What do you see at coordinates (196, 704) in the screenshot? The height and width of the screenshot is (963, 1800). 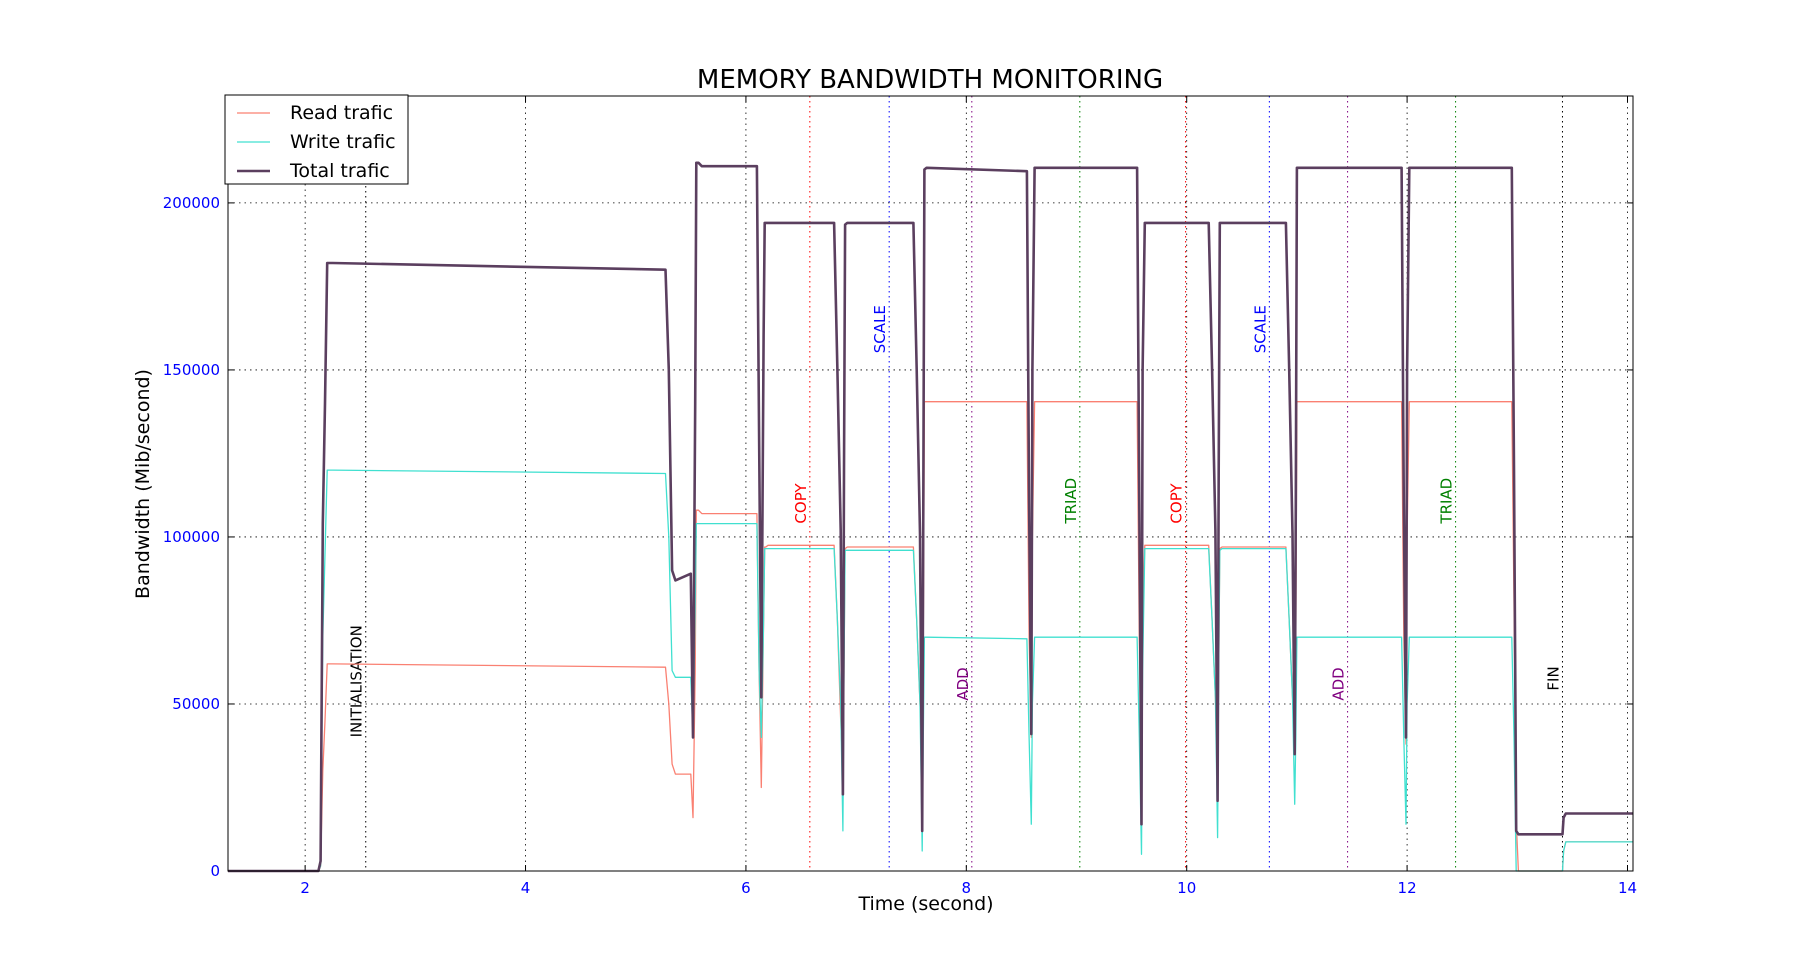 I see `y-tick-label: 50000` at bounding box center [196, 704].